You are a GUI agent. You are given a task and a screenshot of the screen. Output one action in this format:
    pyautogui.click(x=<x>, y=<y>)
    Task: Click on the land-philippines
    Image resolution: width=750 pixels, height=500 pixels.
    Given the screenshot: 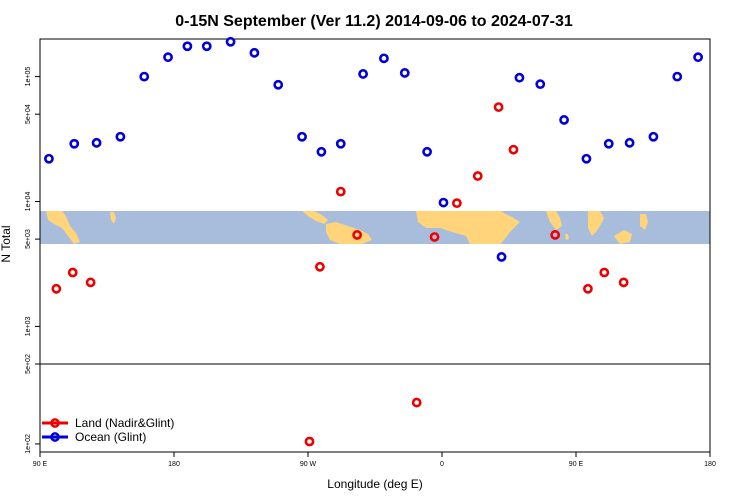 What is the action you would take?
    pyautogui.click(x=113, y=218)
    